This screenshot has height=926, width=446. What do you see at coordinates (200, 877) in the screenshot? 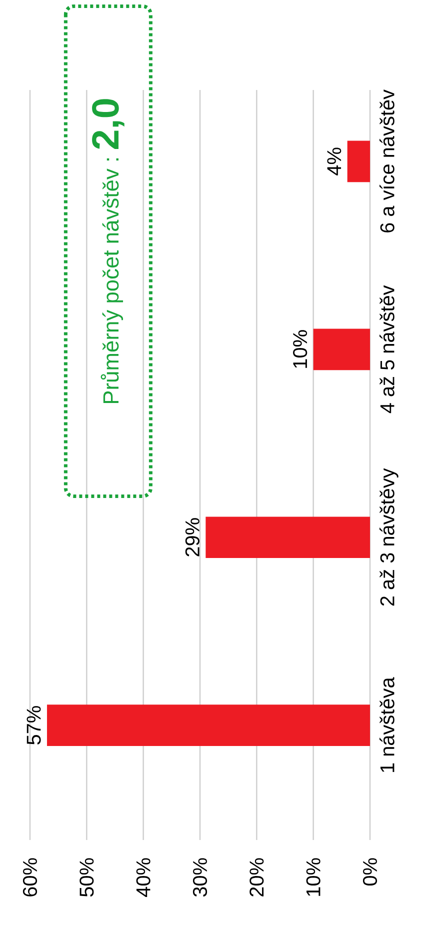
I see `x-tick-label: 30%` at bounding box center [200, 877].